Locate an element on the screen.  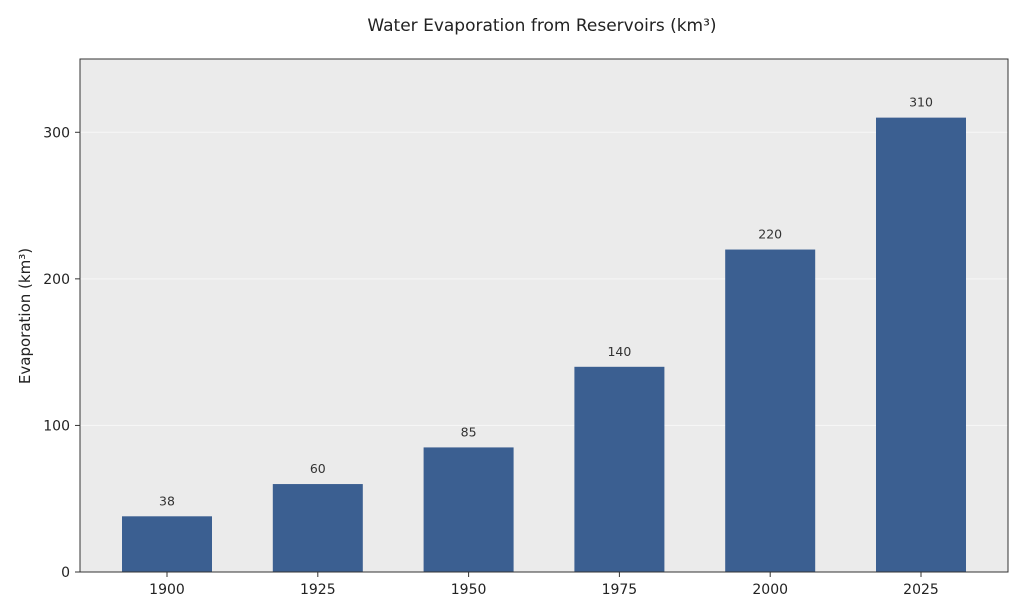
data-label-1900: 38 is located at coordinates (167, 500).